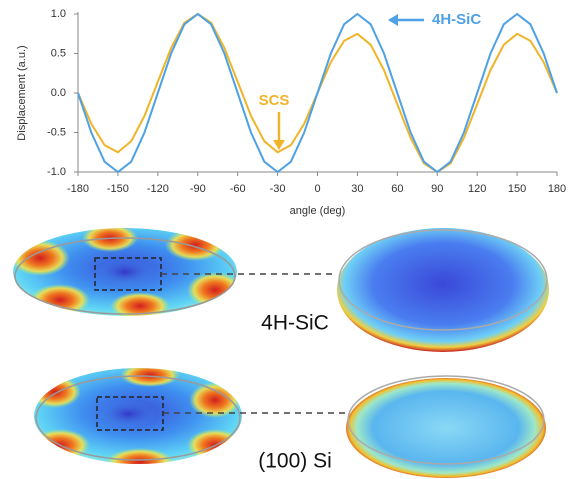 The width and height of the screenshot is (574, 479). Describe the element at coordinates (22, 92) in the screenshot. I see `y-axis-label: Displacement (a.u.)` at that location.